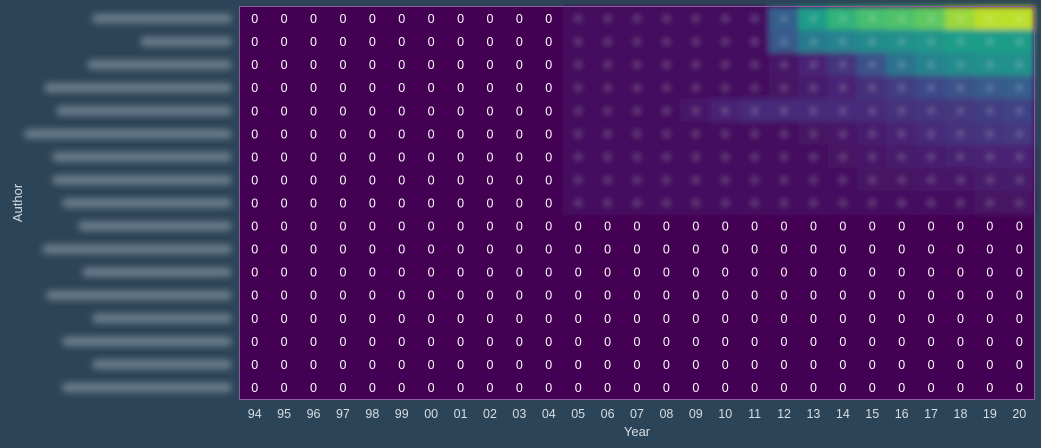 The height and width of the screenshot is (448, 1041). Describe the element at coordinates (666, 414) in the screenshot. I see `x-tick-label: 08` at that location.